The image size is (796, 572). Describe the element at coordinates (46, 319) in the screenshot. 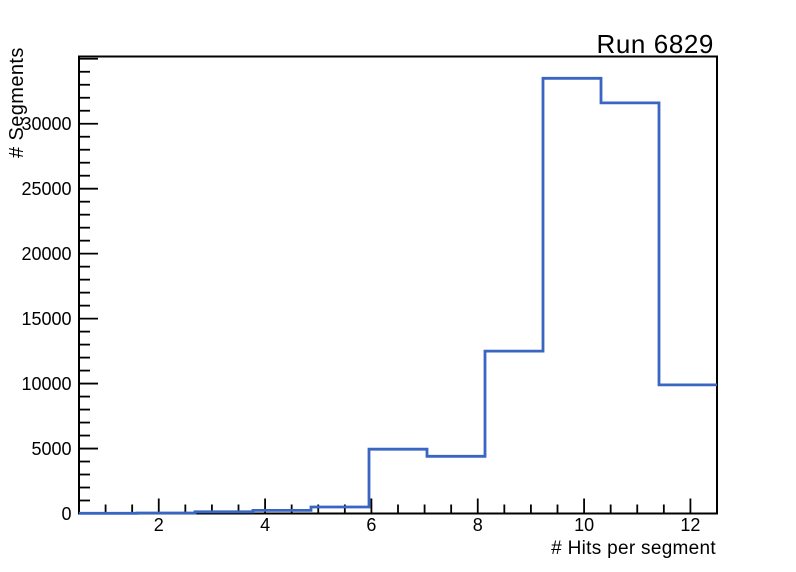

I see `y-tick-label: 15000` at that location.